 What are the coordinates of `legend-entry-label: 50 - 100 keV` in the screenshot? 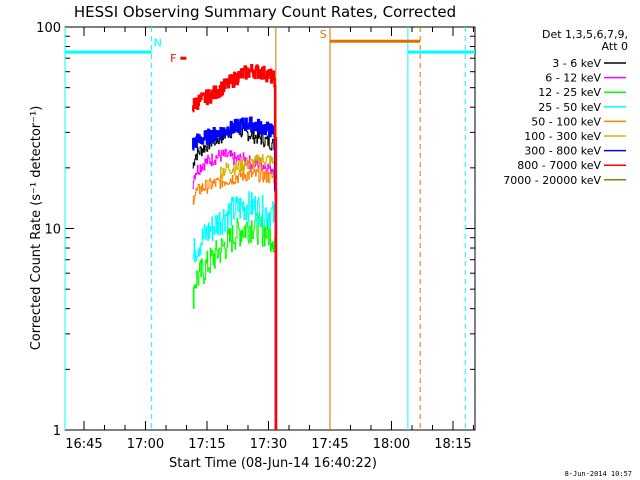 It's located at (566, 121).